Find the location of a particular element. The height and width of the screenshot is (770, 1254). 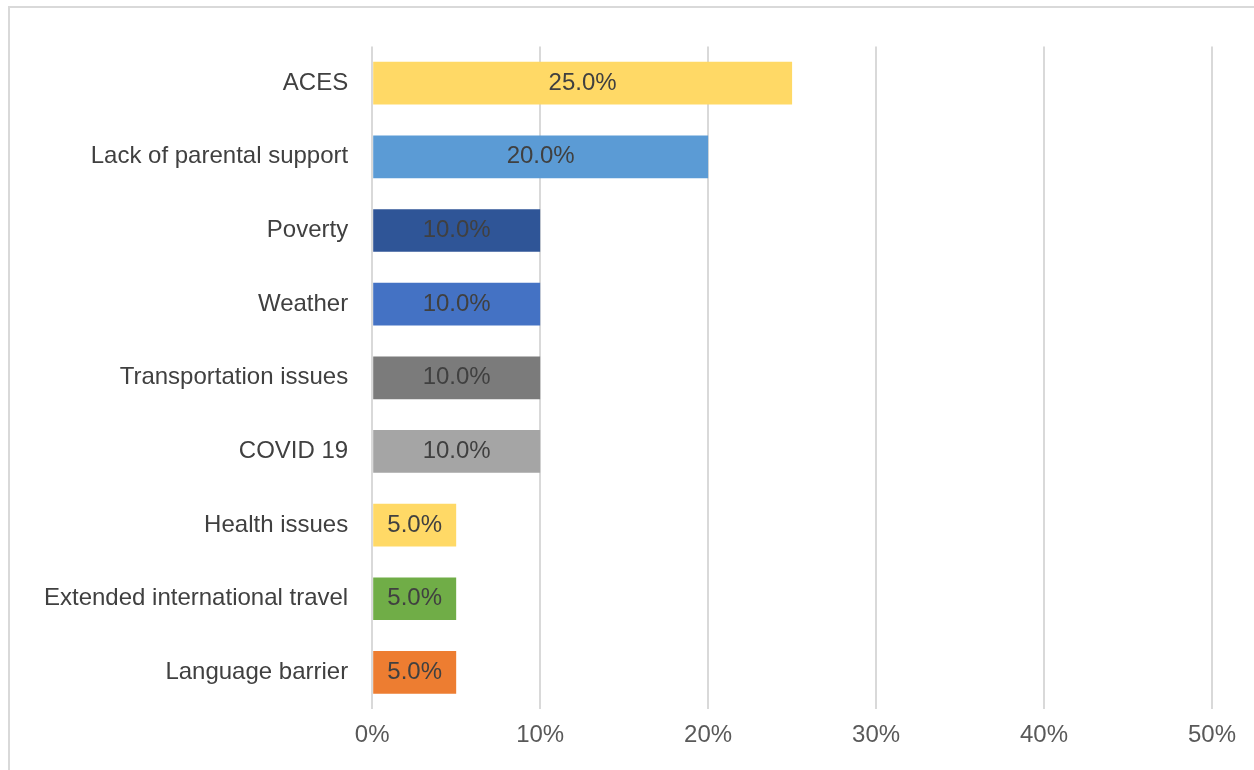

y-tick-label: Lack of parental support is located at coordinates (219, 155).